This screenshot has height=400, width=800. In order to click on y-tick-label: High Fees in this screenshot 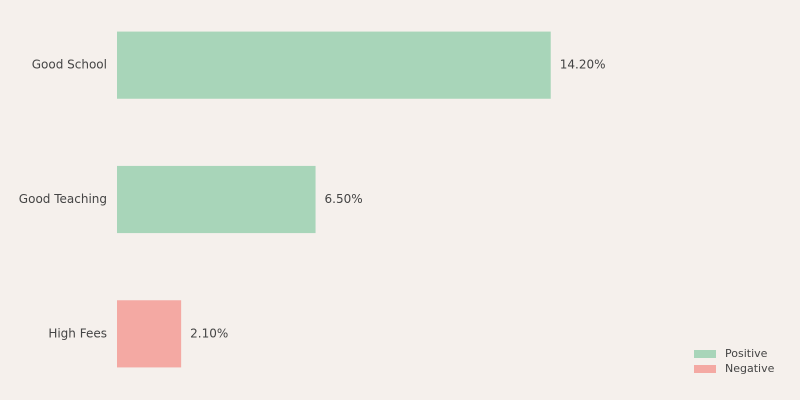, I will do `click(77, 333)`.